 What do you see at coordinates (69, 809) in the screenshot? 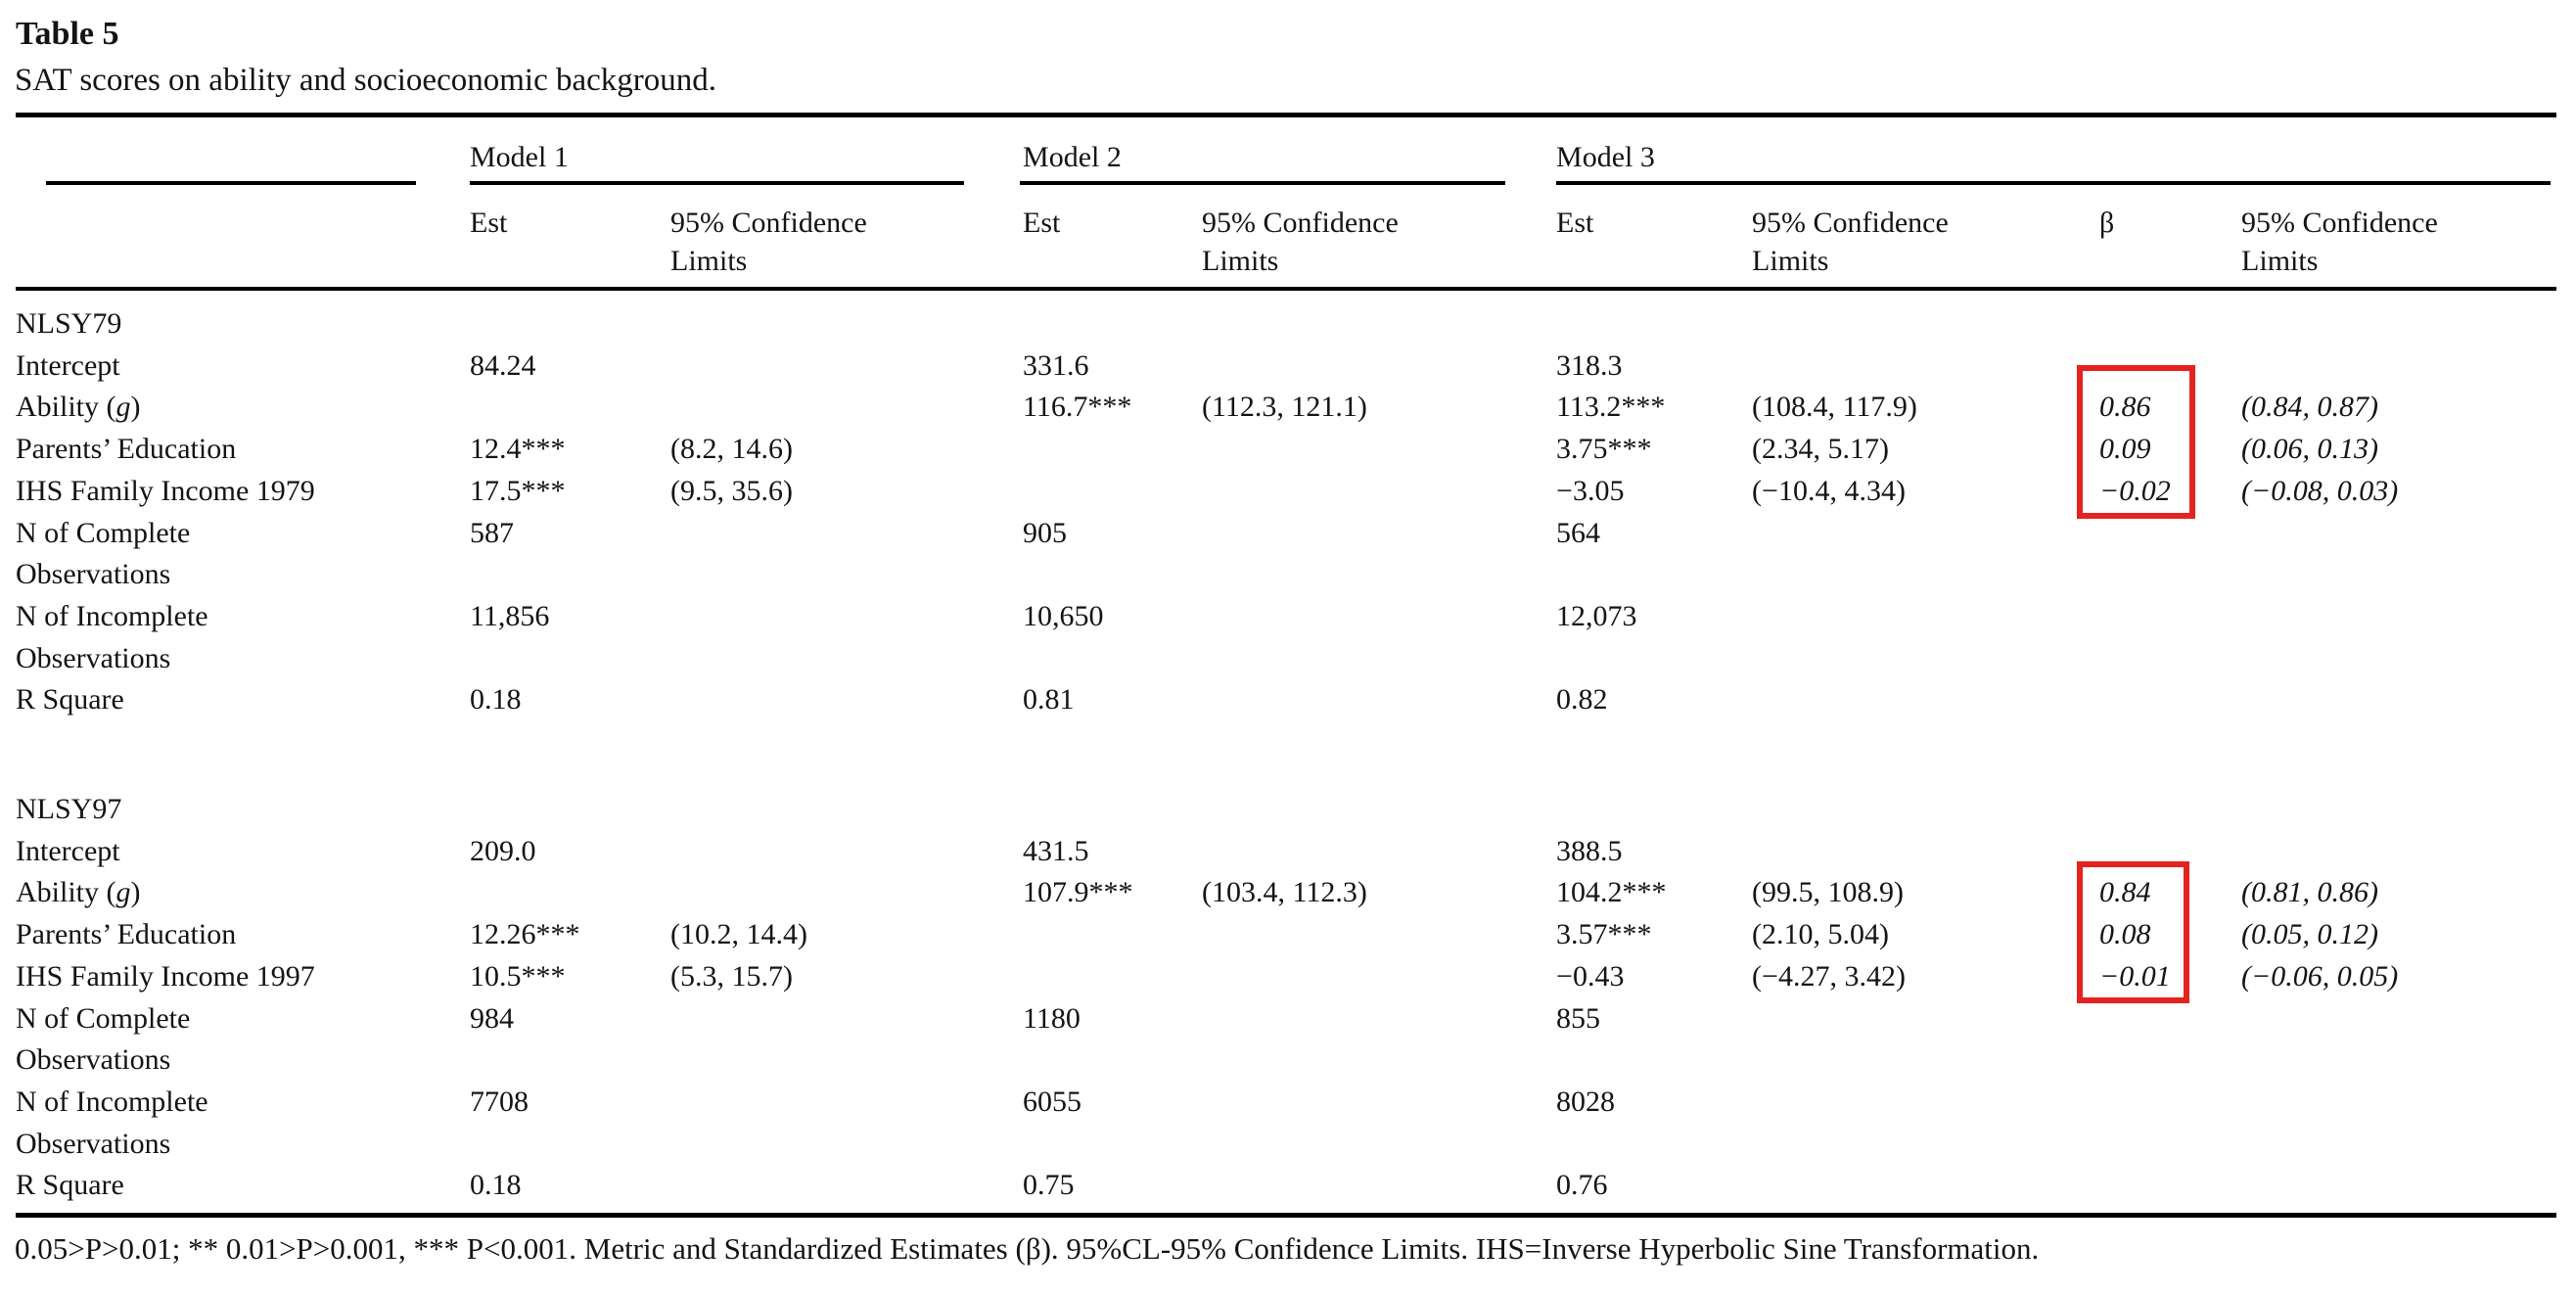
I see `section-name: NLSY97` at bounding box center [69, 809].